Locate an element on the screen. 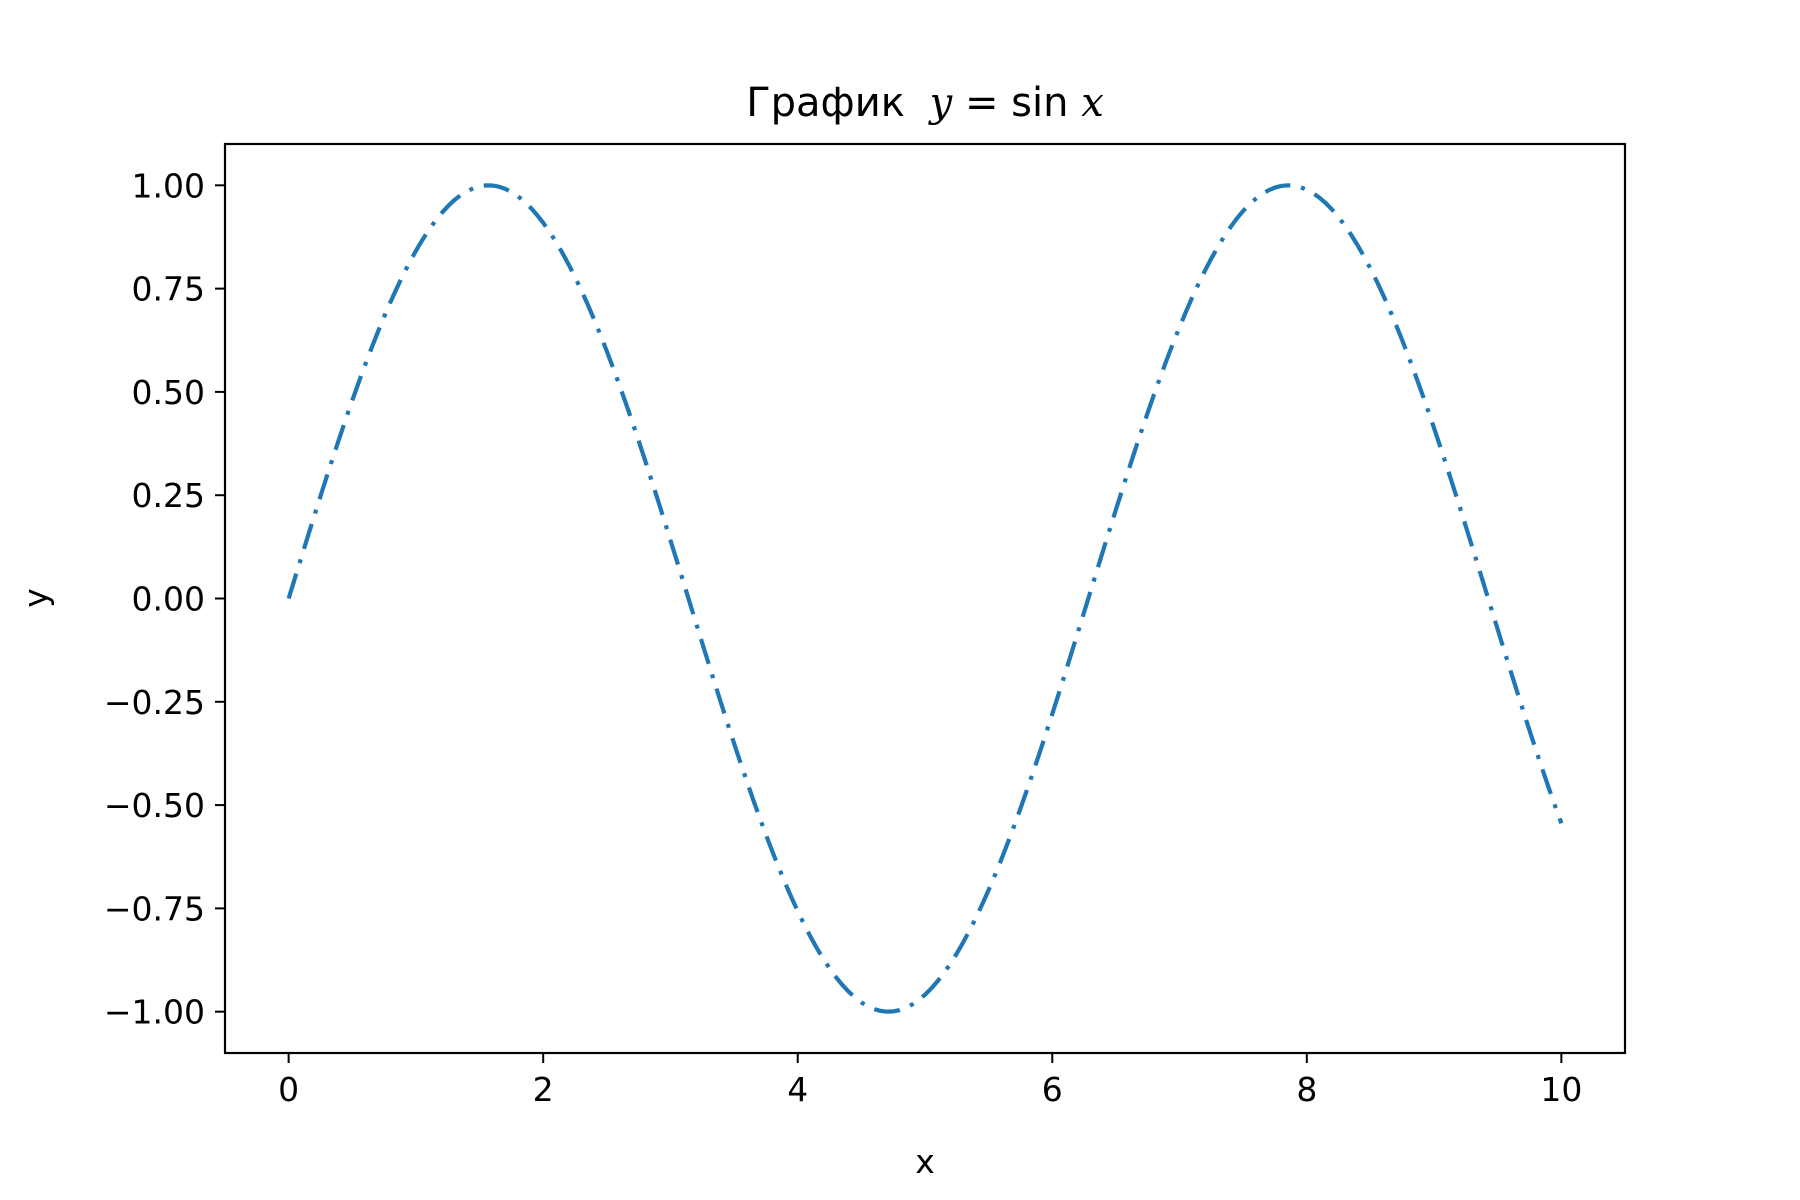  chart-title-y: y is located at coordinates (941, 103).